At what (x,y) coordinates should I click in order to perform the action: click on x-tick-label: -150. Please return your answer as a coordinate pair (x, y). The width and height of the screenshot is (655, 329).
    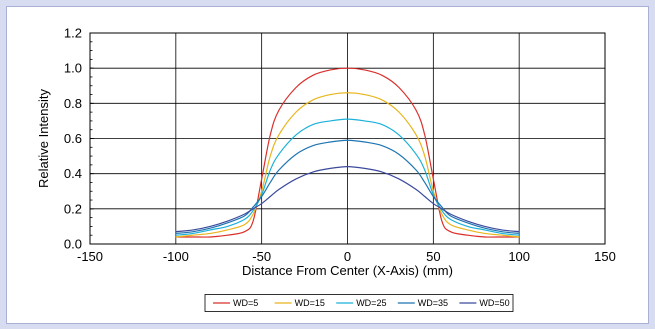
    Looking at the image, I should click on (90, 256).